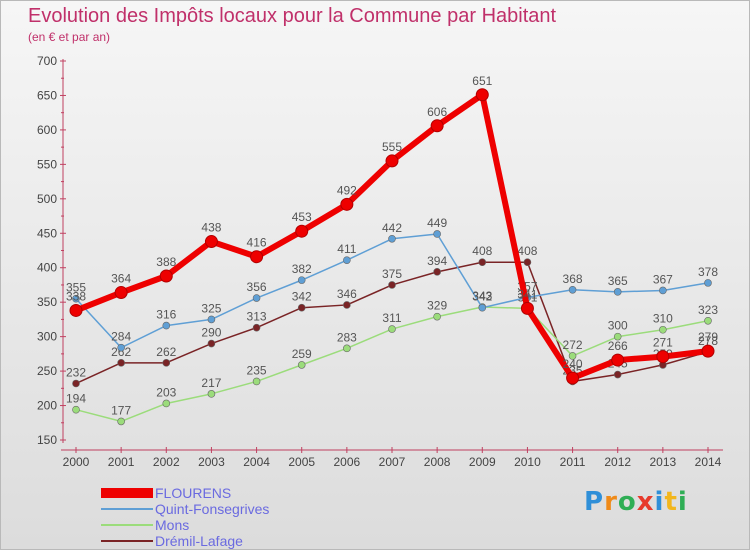 The height and width of the screenshot is (550, 750). I want to click on x-tick-label: 2014, so click(708, 462).